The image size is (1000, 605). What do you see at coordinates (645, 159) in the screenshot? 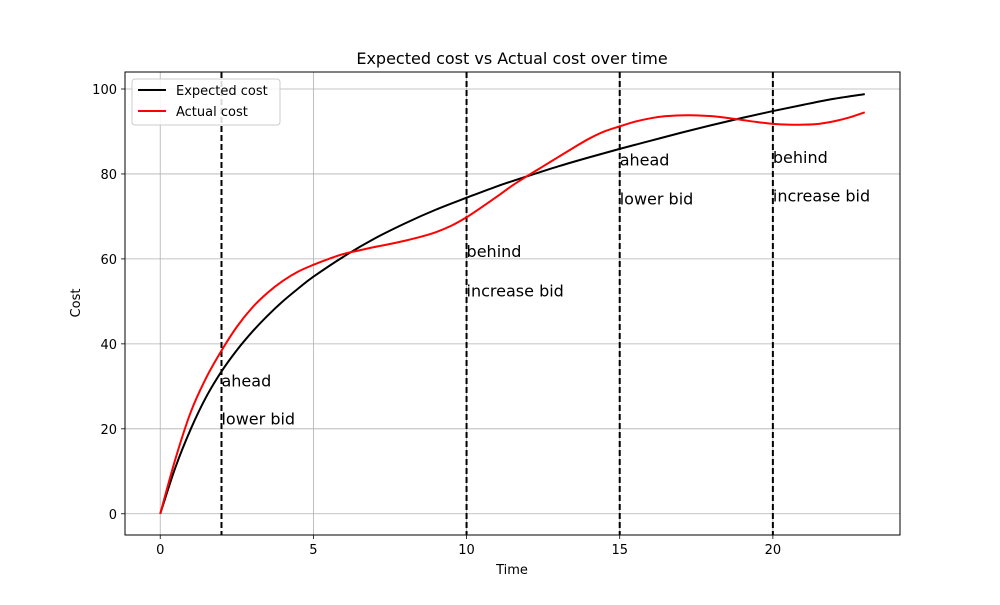
I see `annotation-4: ahead` at bounding box center [645, 159].